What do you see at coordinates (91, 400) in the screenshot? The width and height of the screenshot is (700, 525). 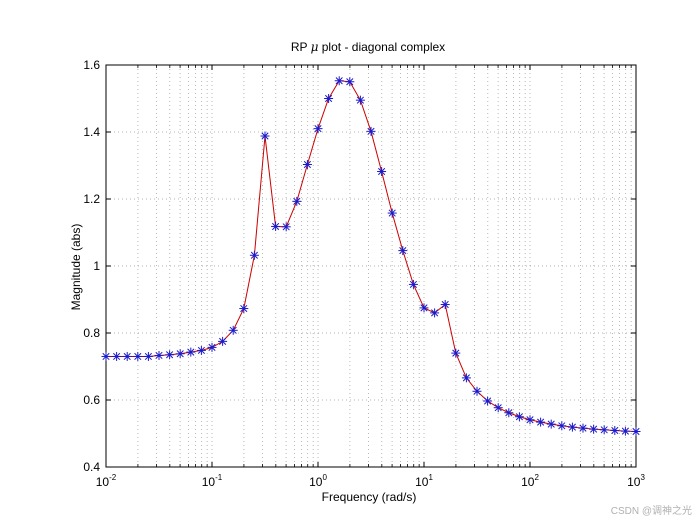 I see `y-tick-label: 0.6` at bounding box center [91, 400].